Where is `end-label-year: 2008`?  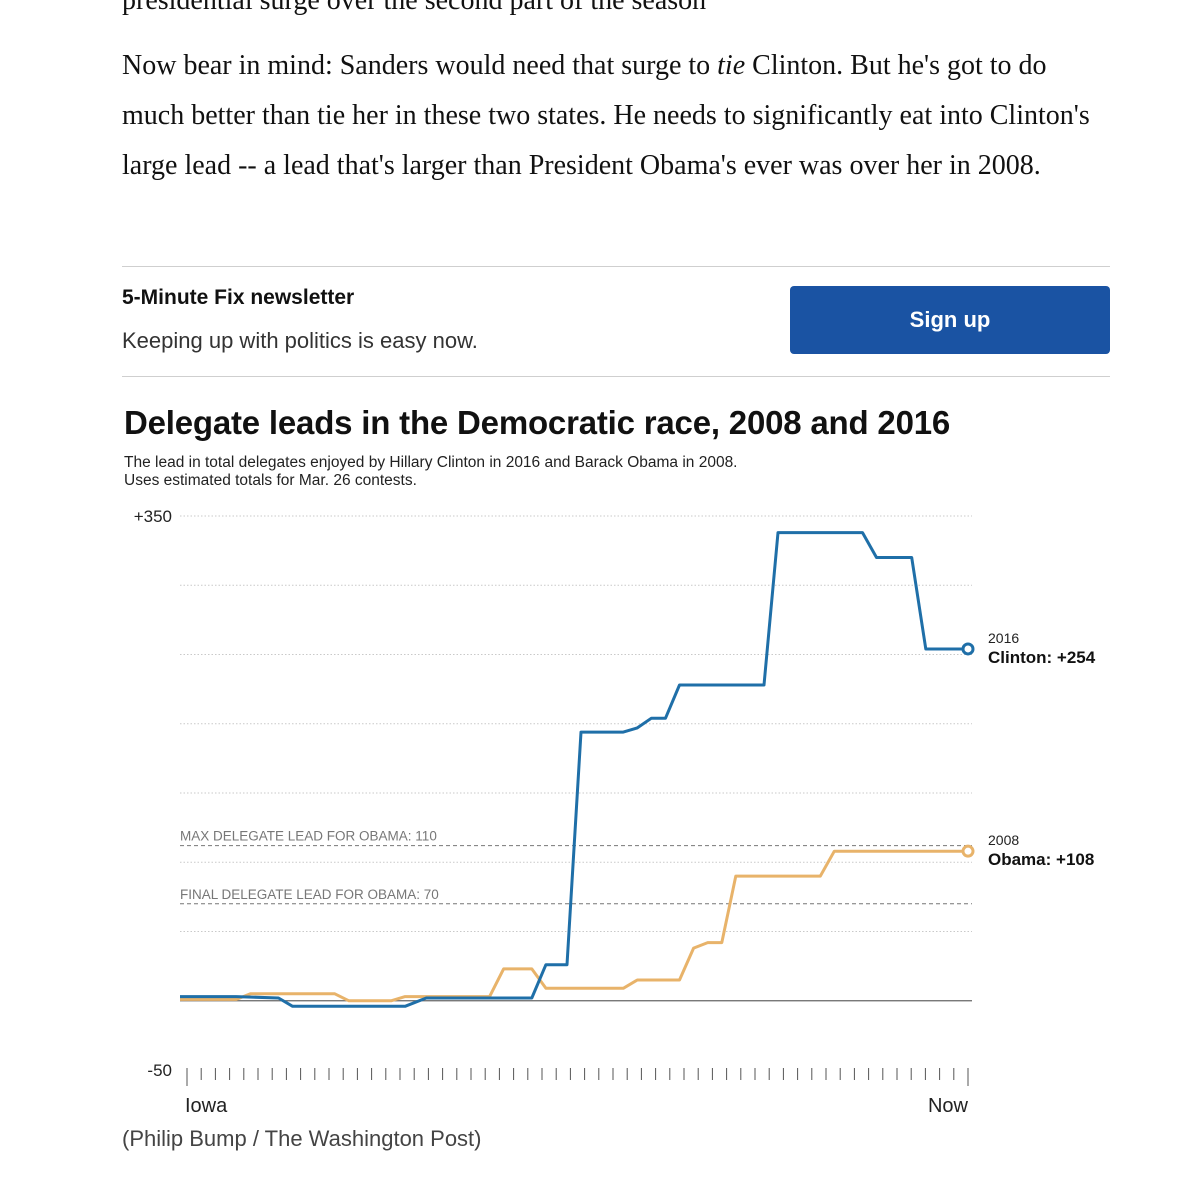 end-label-year: 2008 is located at coordinates (1003, 840).